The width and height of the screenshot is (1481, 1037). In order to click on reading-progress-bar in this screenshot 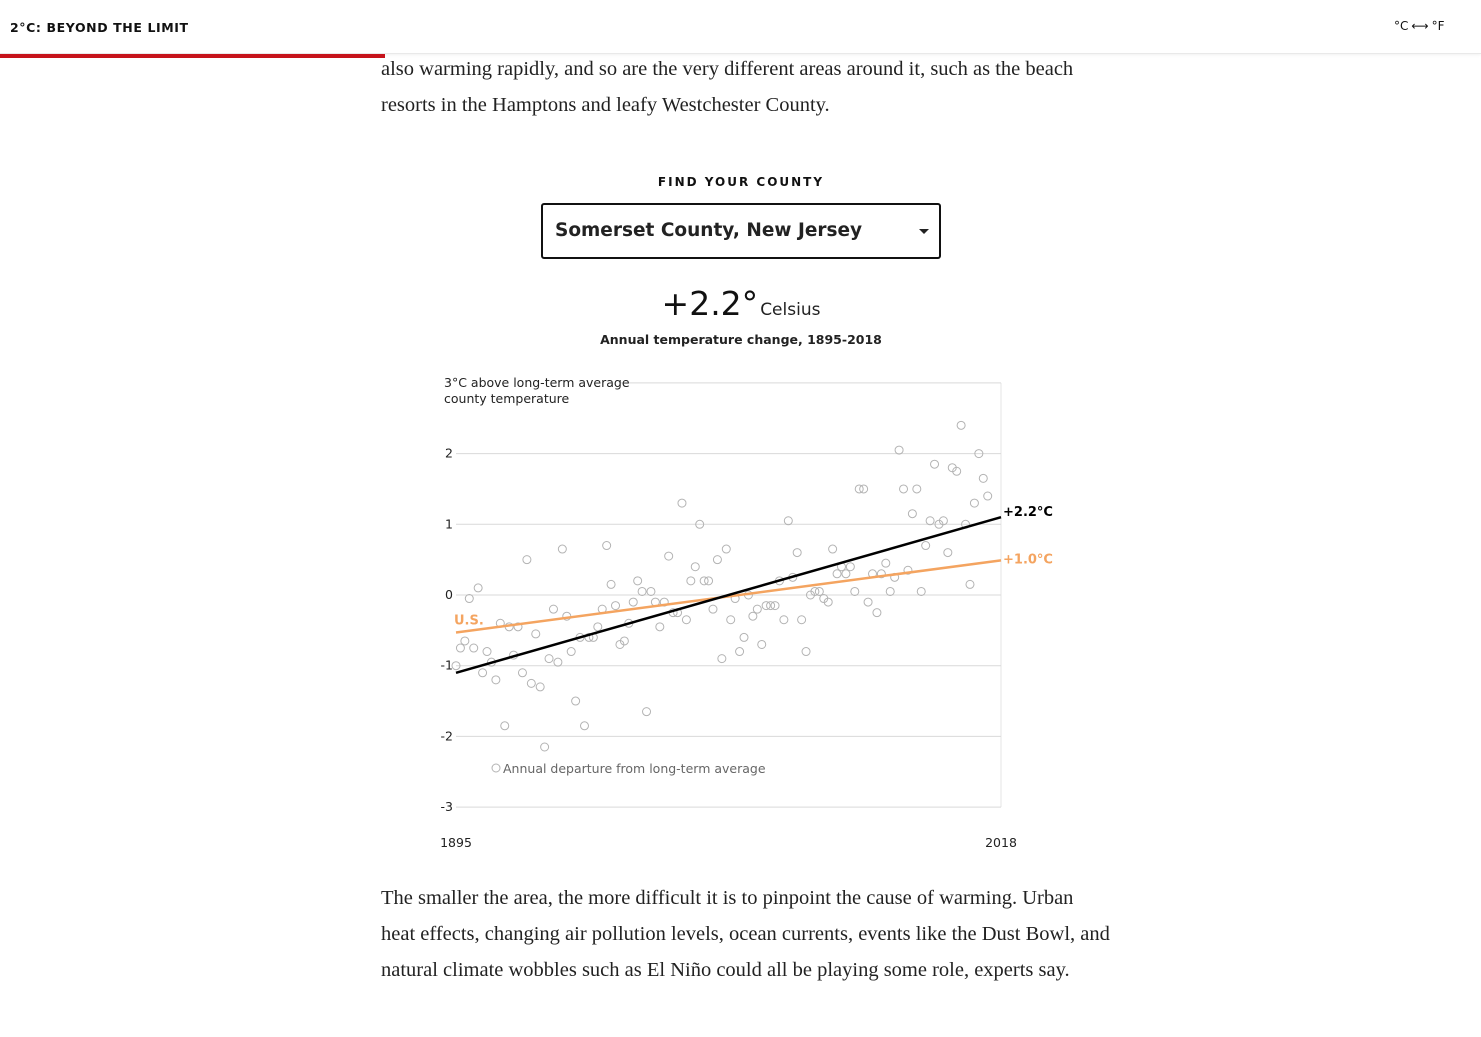, I will do `click(192, 56)`.